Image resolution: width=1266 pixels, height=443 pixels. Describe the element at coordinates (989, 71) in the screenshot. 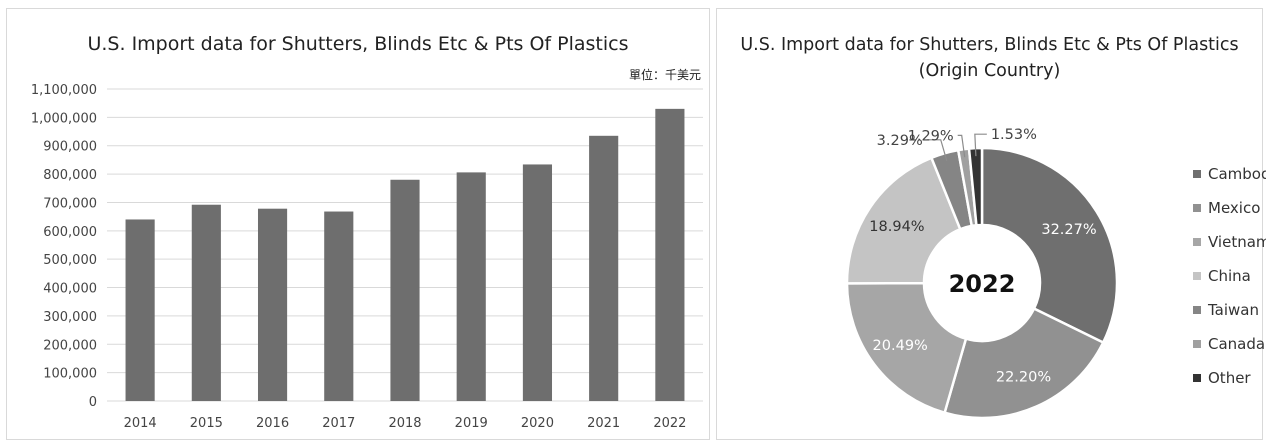

I see `pie-chart-subtitle: (Origin Country)` at that location.